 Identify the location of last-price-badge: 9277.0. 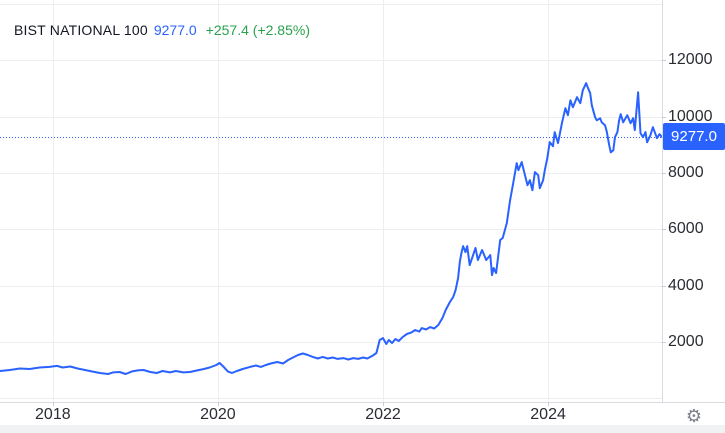
(694, 137).